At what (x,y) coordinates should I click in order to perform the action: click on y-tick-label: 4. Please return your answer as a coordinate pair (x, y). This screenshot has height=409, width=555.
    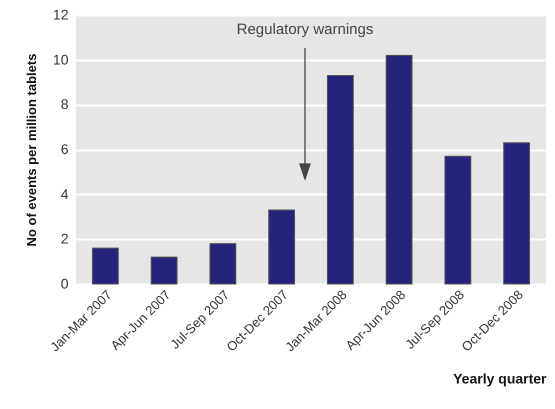
    Looking at the image, I should click on (64, 194).